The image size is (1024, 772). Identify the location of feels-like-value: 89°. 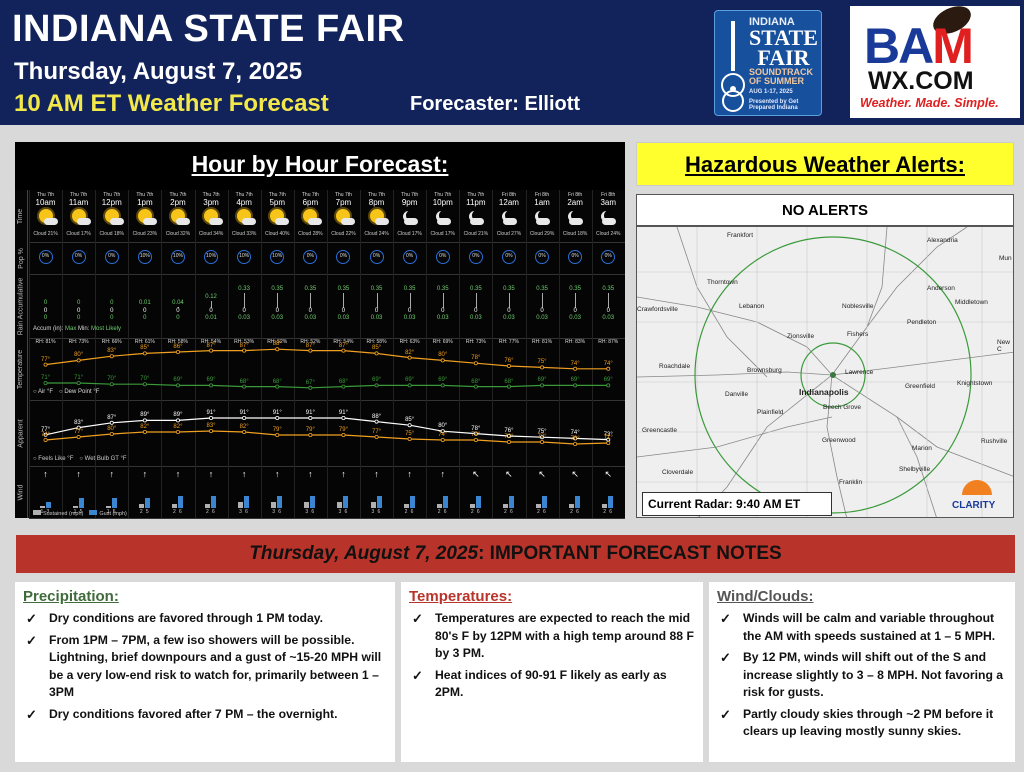
(178, 415).